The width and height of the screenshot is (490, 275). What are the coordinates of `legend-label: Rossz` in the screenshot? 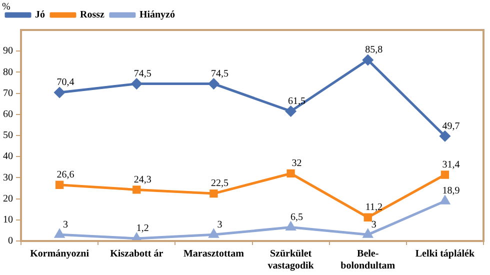 It's located at (93, 15).